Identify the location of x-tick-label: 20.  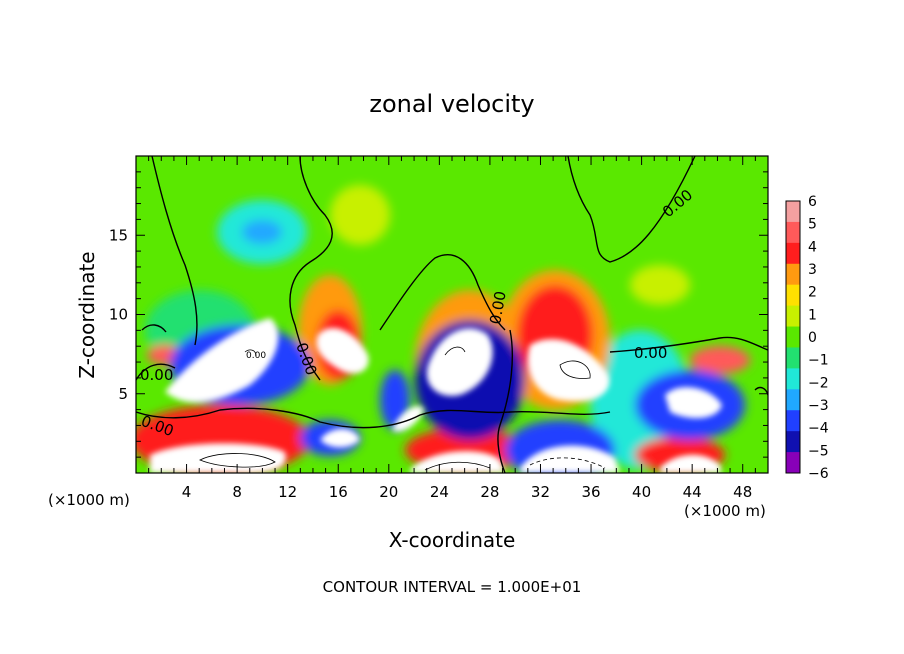
(388, 492).